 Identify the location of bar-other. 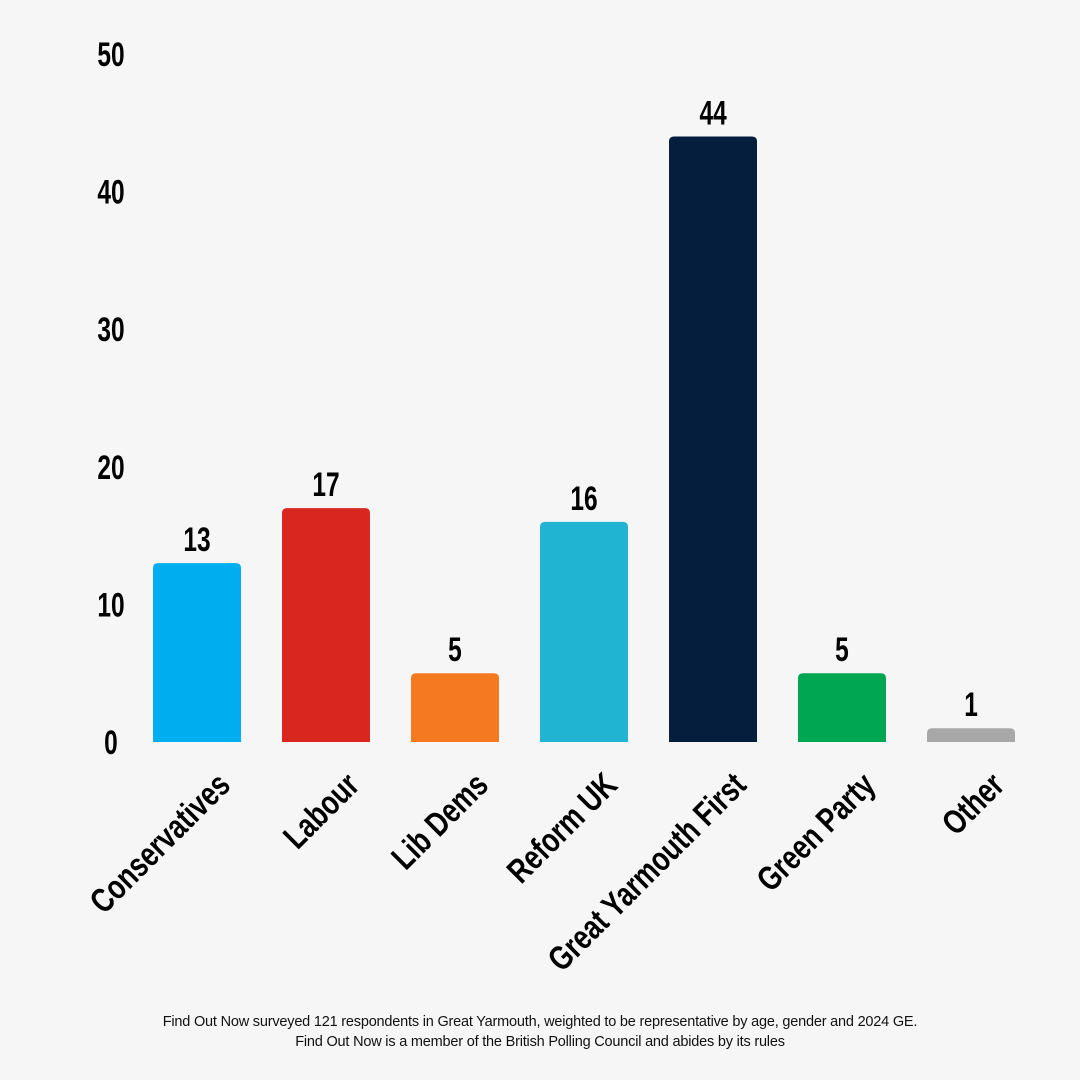
(971, 735).